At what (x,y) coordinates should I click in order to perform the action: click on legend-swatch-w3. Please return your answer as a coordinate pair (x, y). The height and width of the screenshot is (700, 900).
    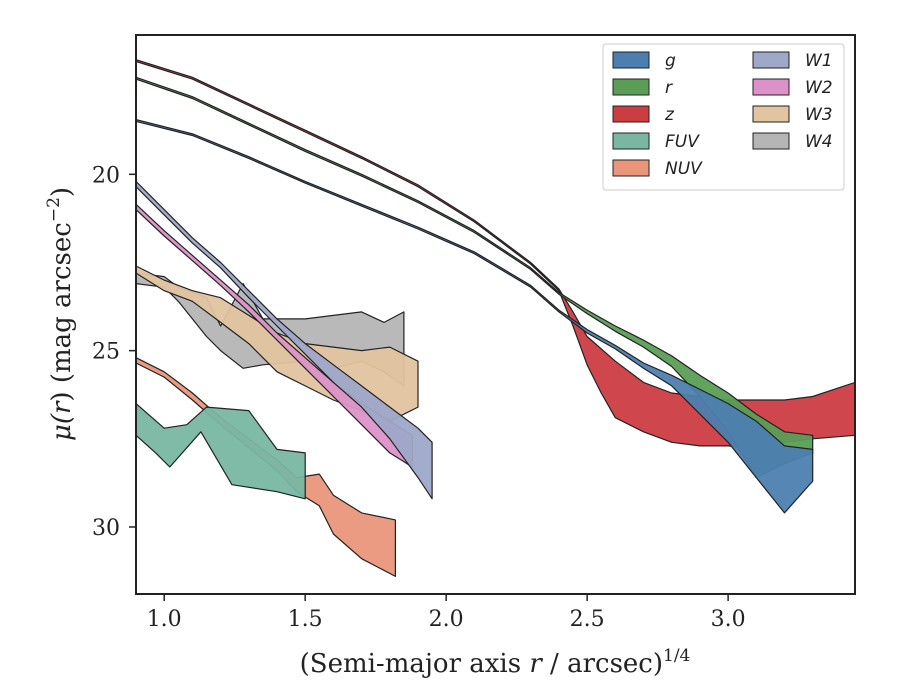
    Looking at the image, I should click on (771, 114).